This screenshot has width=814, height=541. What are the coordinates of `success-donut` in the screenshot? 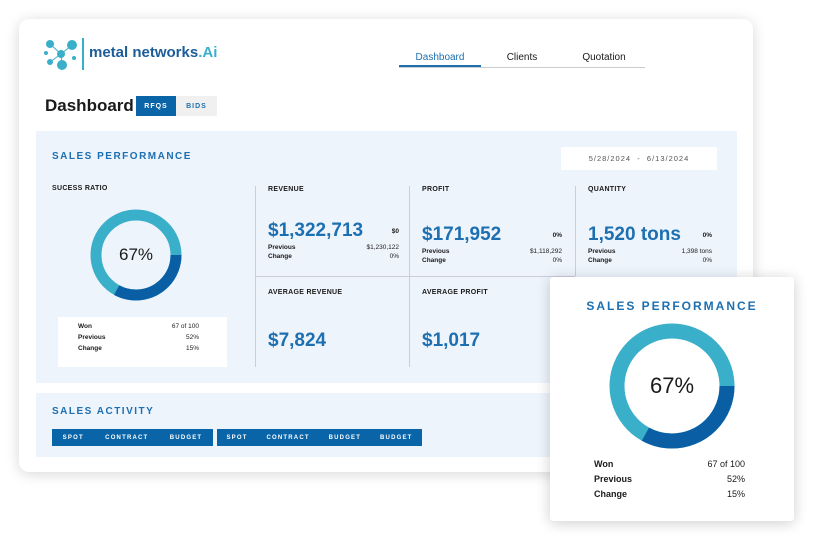 It's located at (136, 255).